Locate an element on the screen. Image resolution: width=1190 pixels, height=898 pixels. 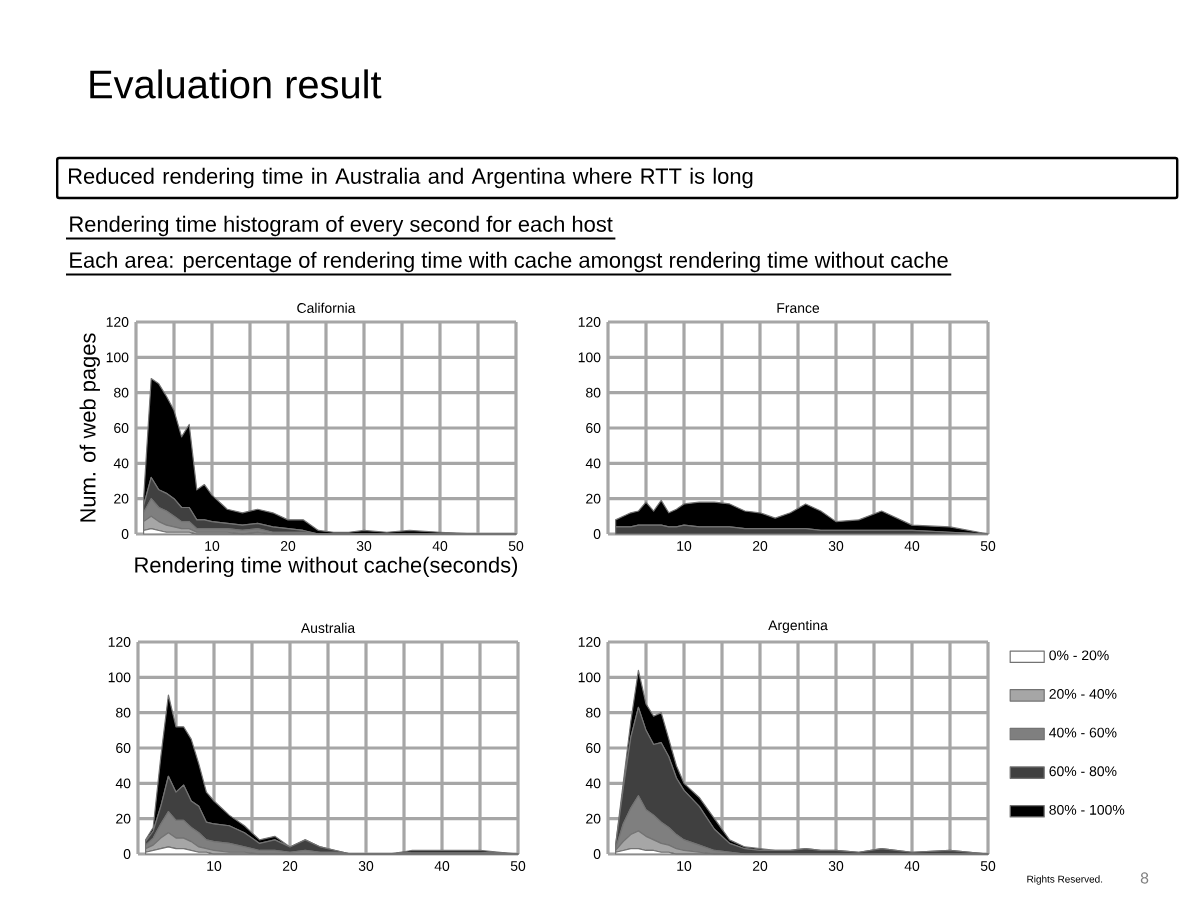
text: Reduced rendering time in Australia and Argentina where RTT is long is located at coordinates (411, 178).